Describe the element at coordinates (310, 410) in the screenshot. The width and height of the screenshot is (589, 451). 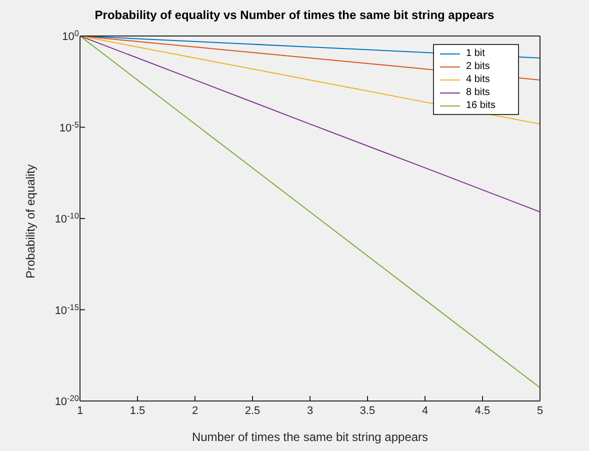
I see `x-tick-label: 3` at that location.